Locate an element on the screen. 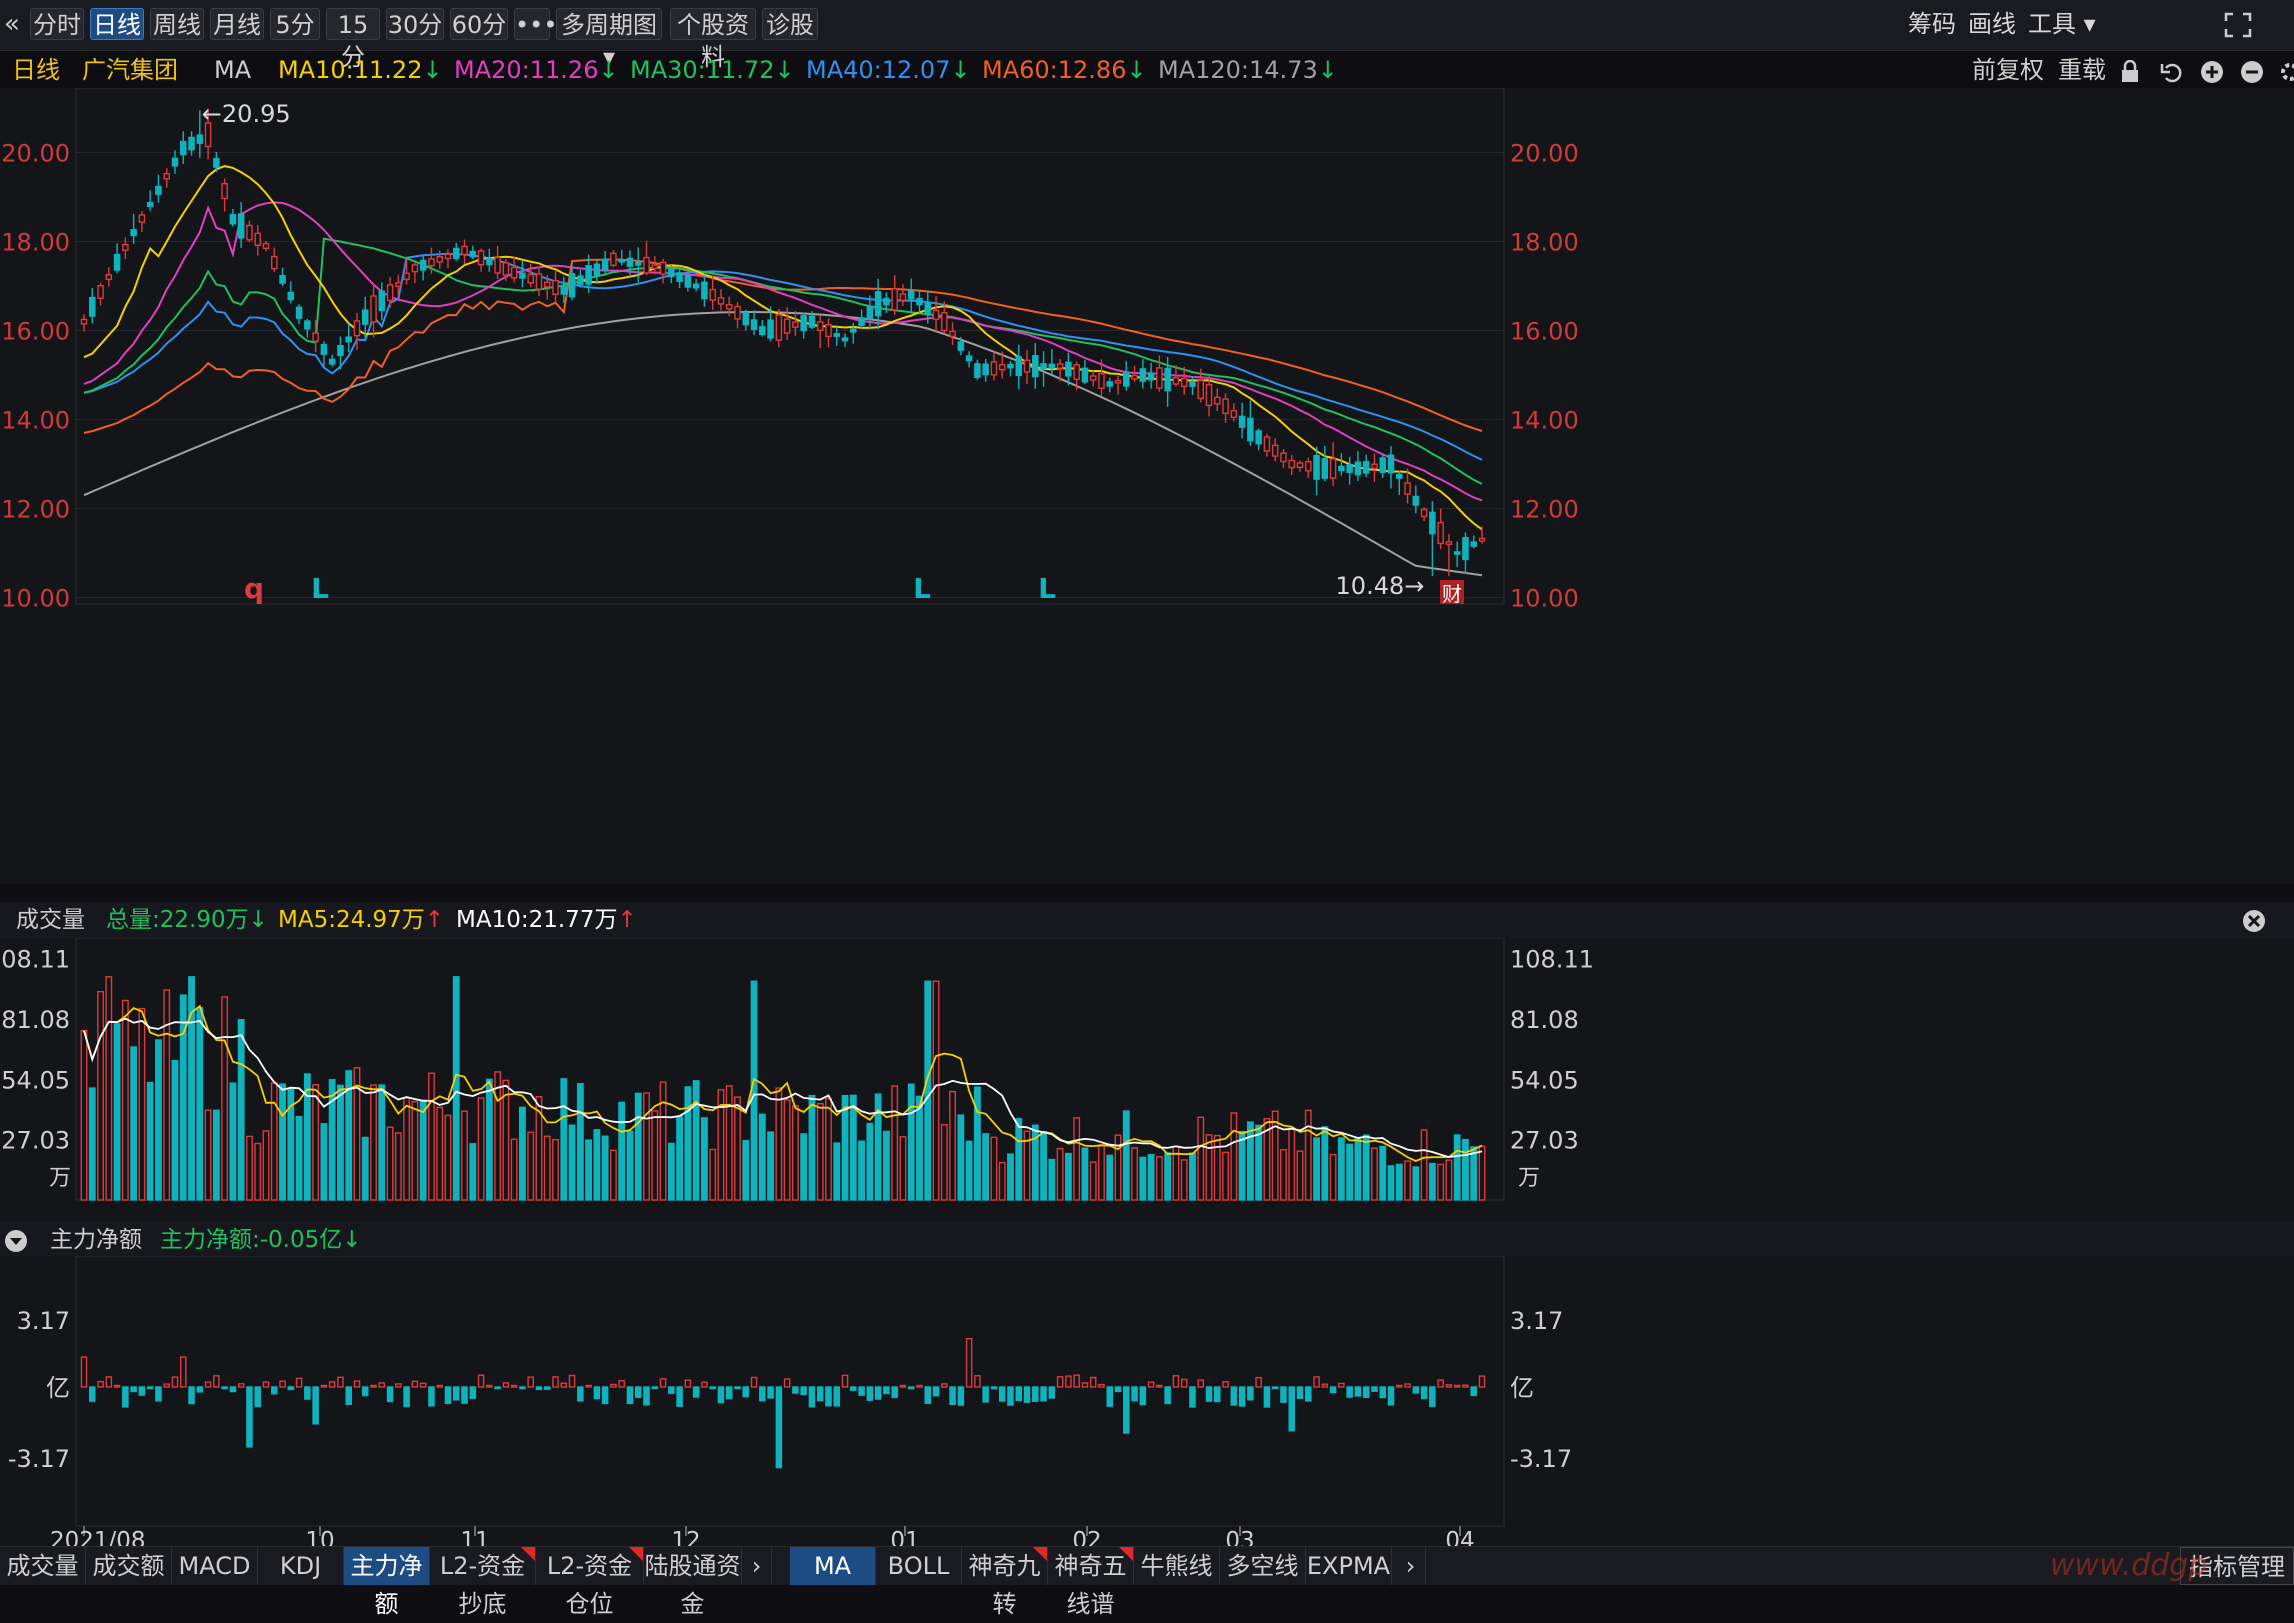 Image resolution: width=2294 pixels, height=1623 pixels. collapse-circle-icon is located at coordinates (16, 1240).